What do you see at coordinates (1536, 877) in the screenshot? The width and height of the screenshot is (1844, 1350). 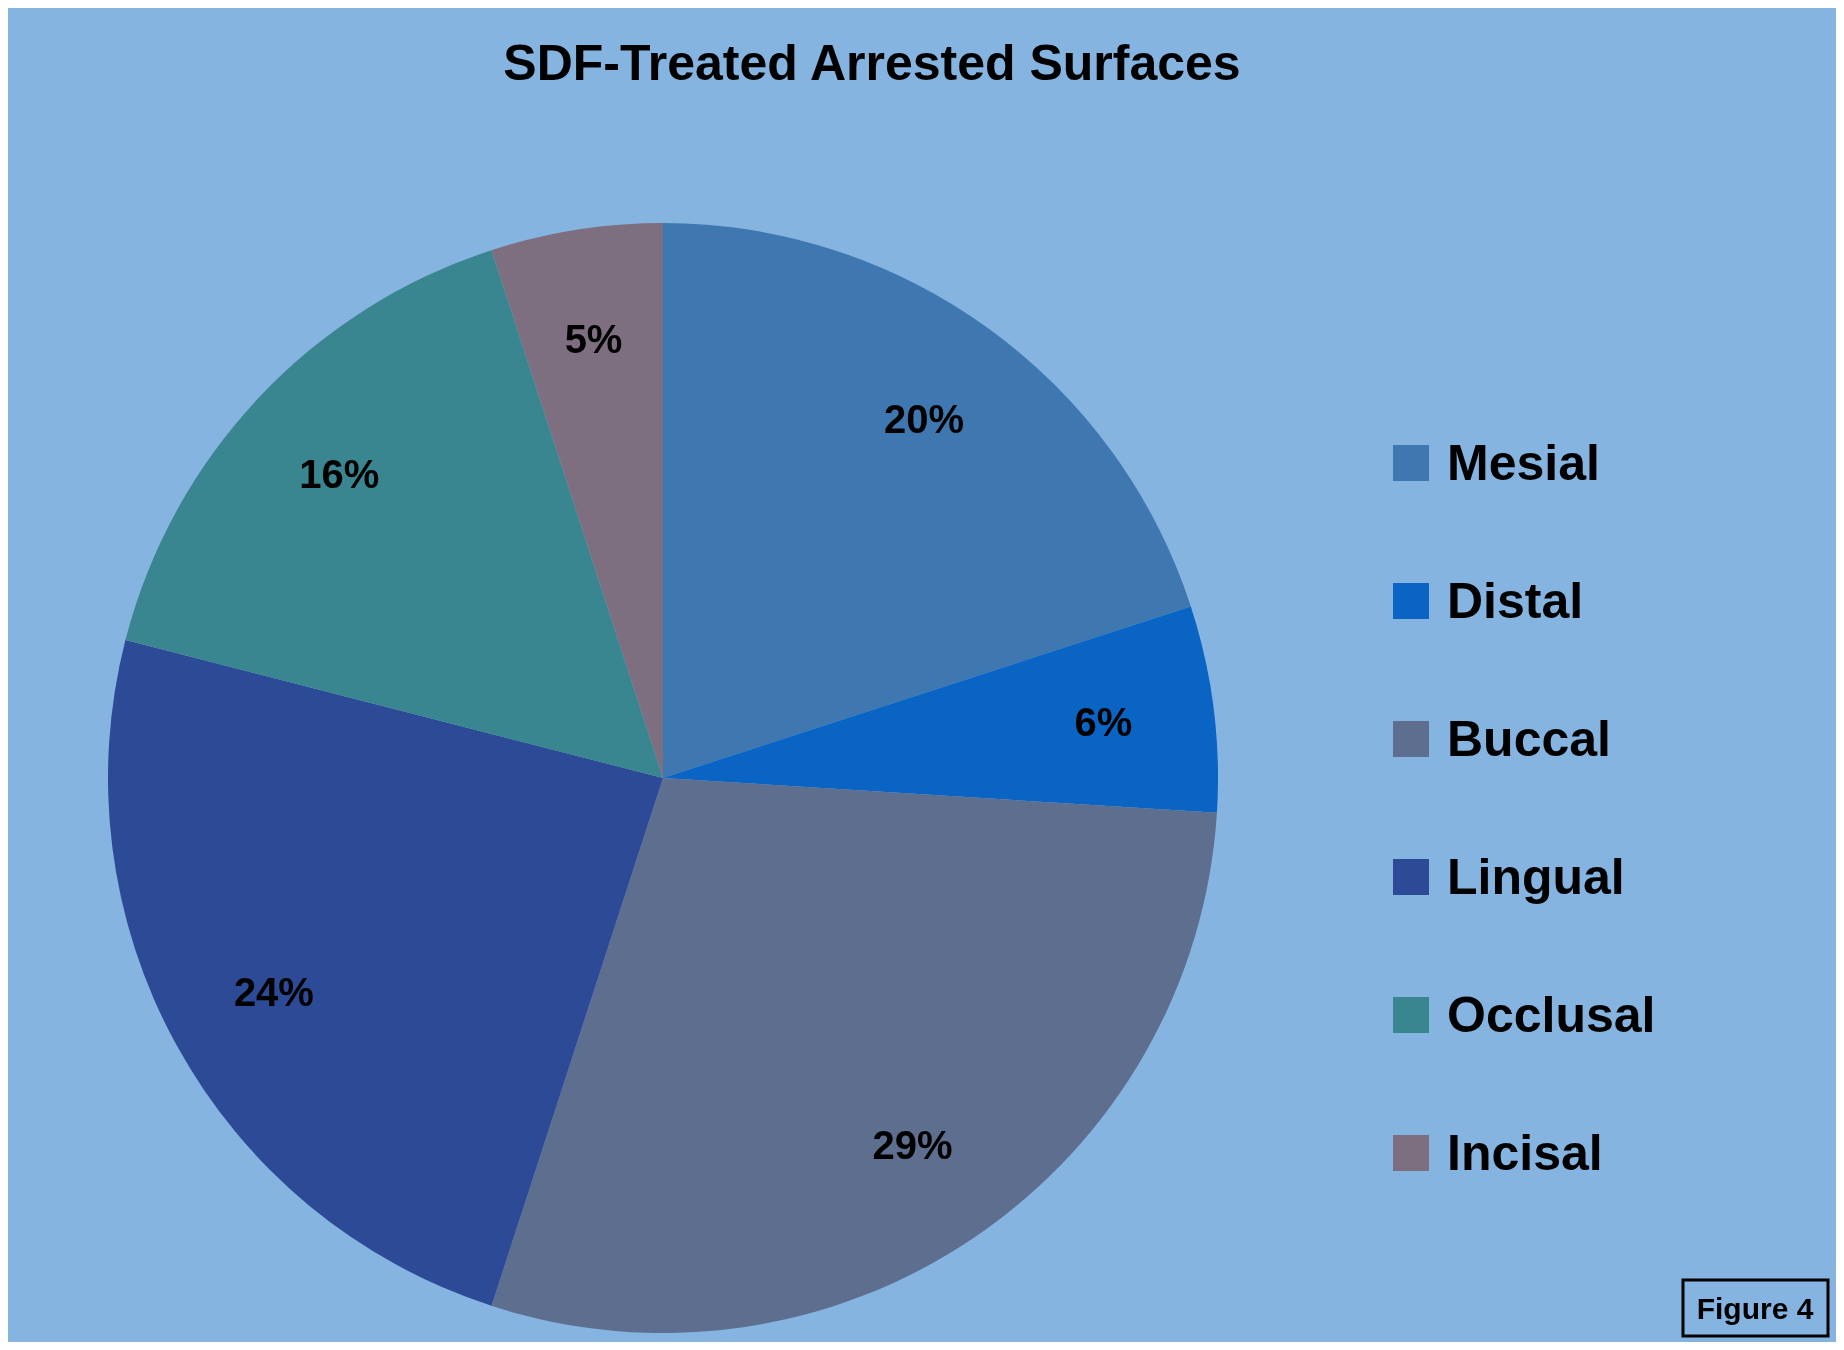 I see `legend-label: Lingual` at bounding box center [1536, 877].